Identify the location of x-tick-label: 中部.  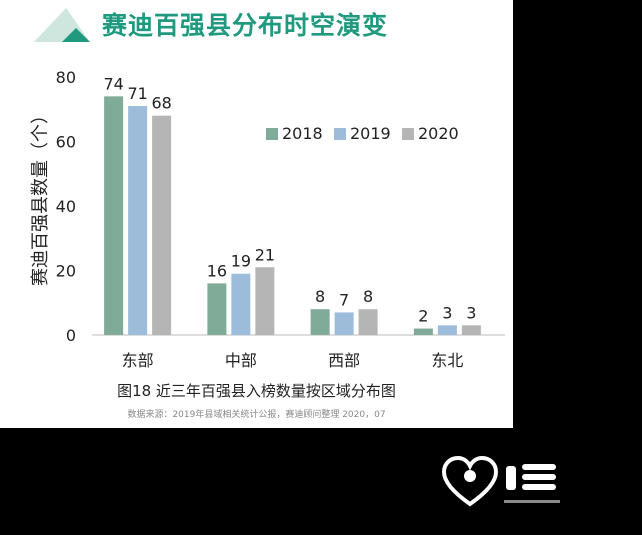
(241, 360).